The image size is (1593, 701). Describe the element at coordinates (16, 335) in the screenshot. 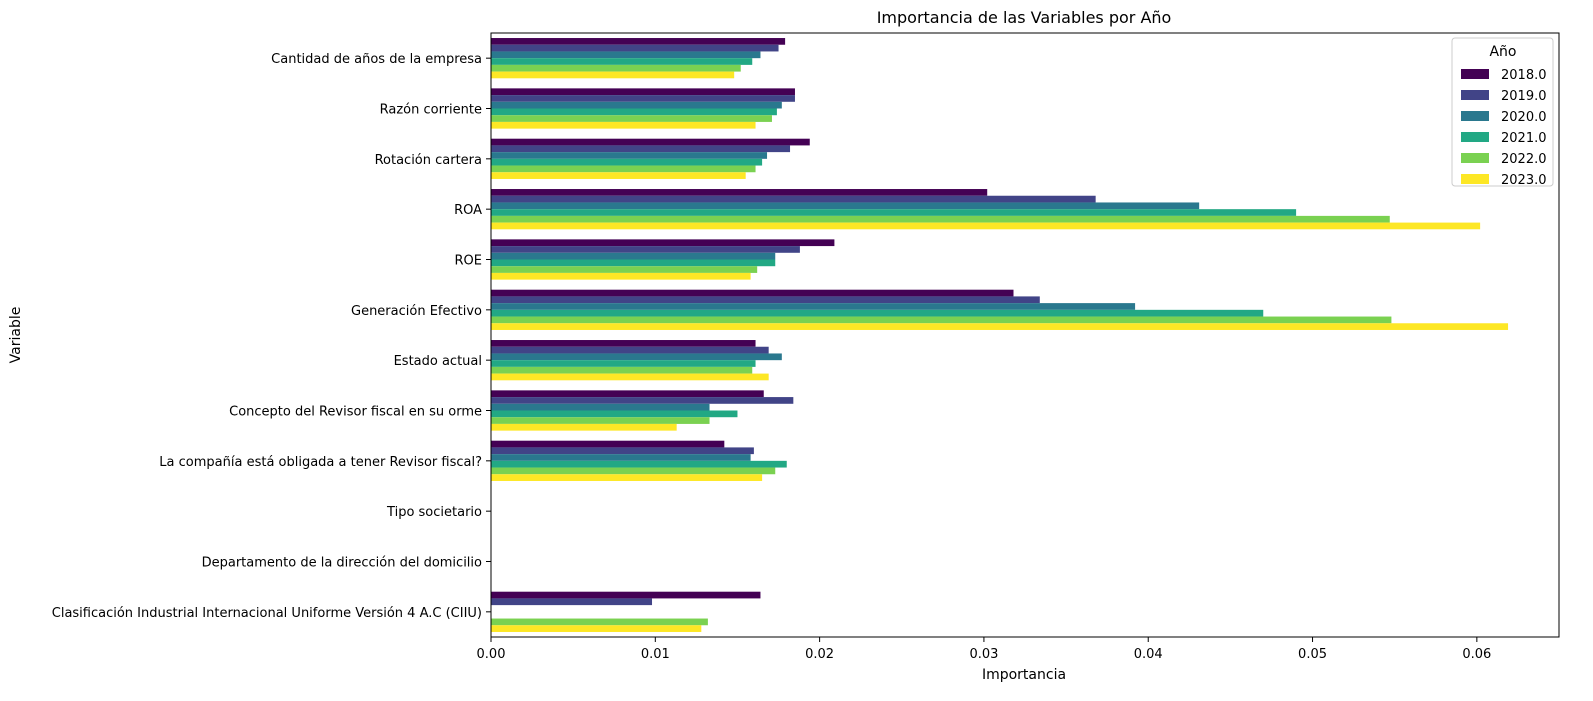

I see `y-axis-label: Variable` at that location.